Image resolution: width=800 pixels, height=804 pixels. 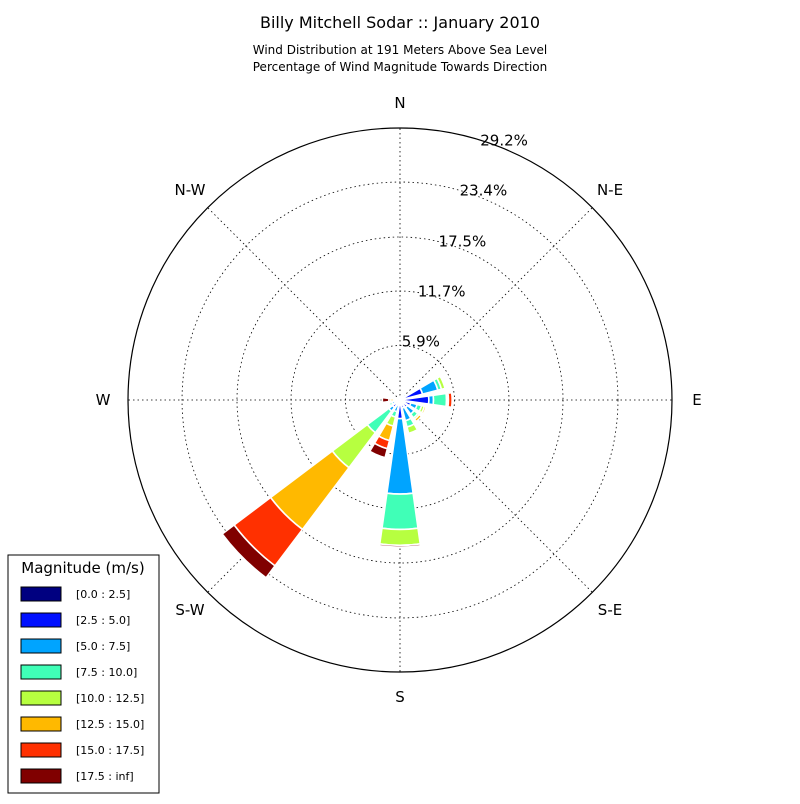 What do you see at coordinates (82, 568) in the screenshot?
I see `legend-title: Magnitude (m/s)` at bounding box center [82, 568].